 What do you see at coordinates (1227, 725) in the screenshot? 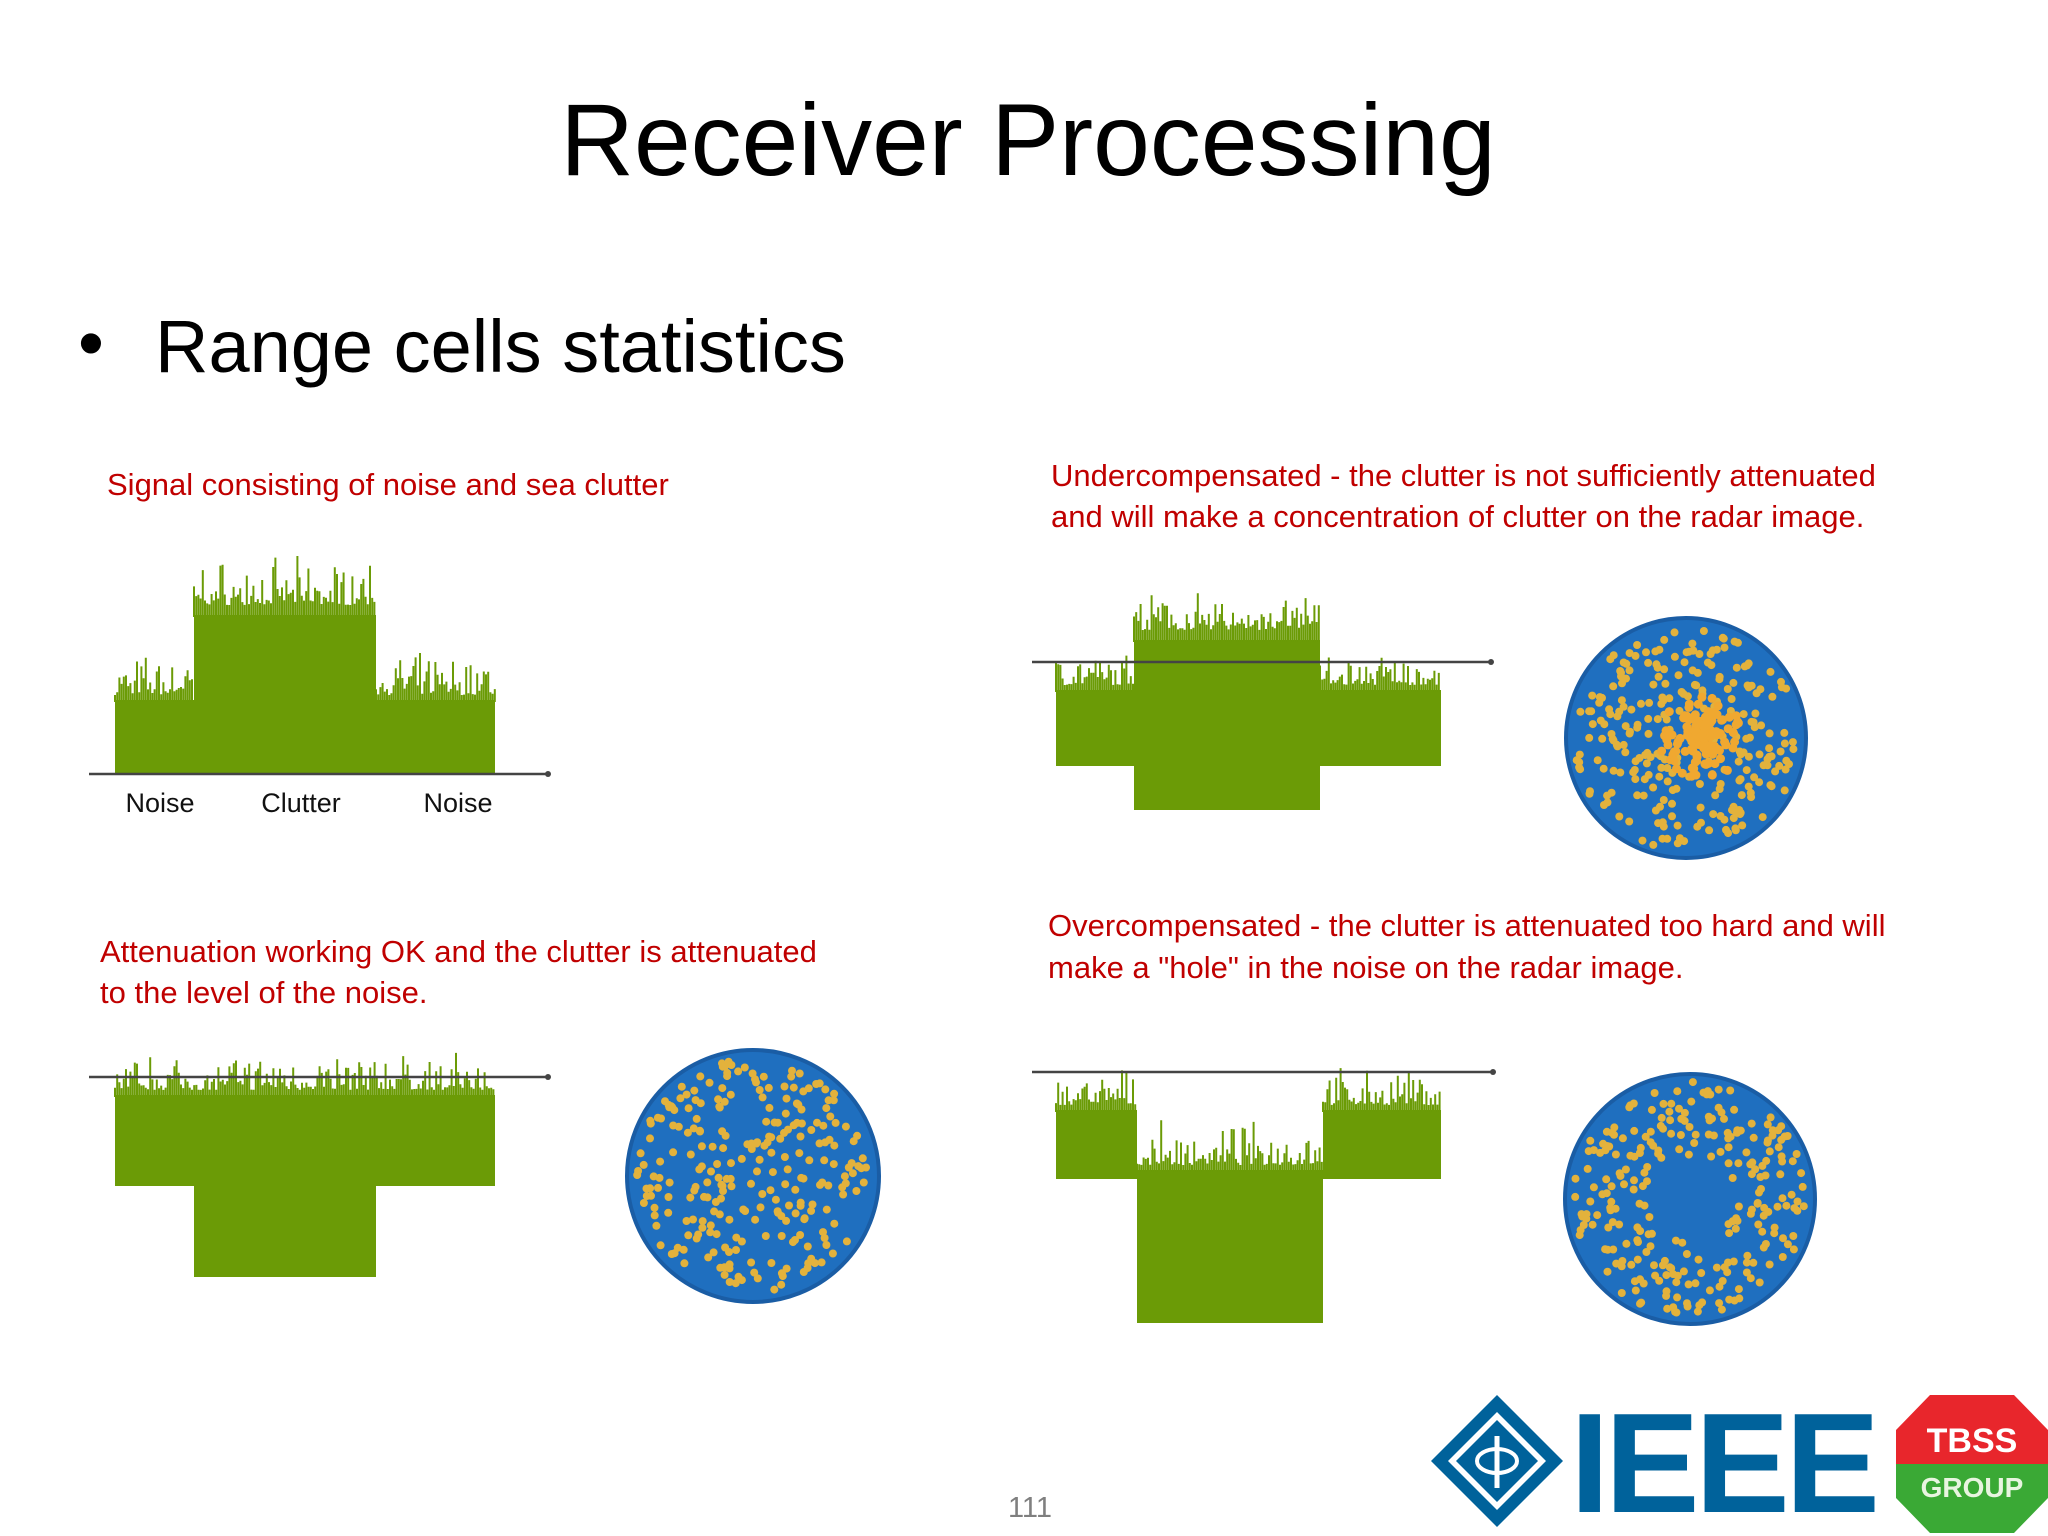
I see `signal-block` at bounding box center [1227, 725].